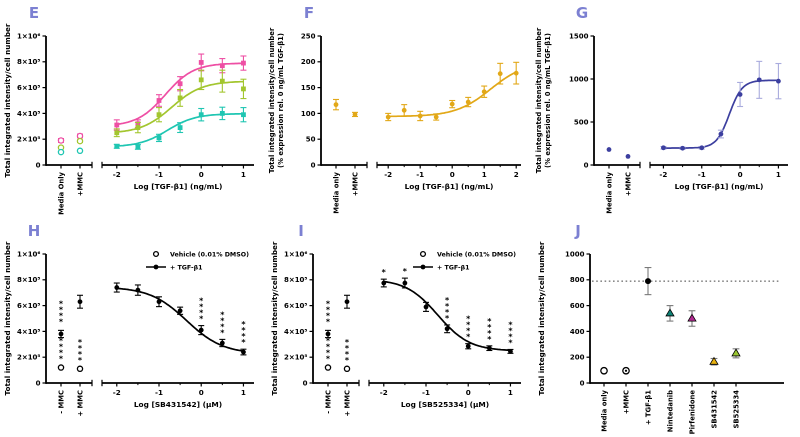 The image size is (800, 437). What do you see at coordinates (180, 319) in the screenshot?
I see `series-tgfb1-series: ************` at bounding box center [180, 319].